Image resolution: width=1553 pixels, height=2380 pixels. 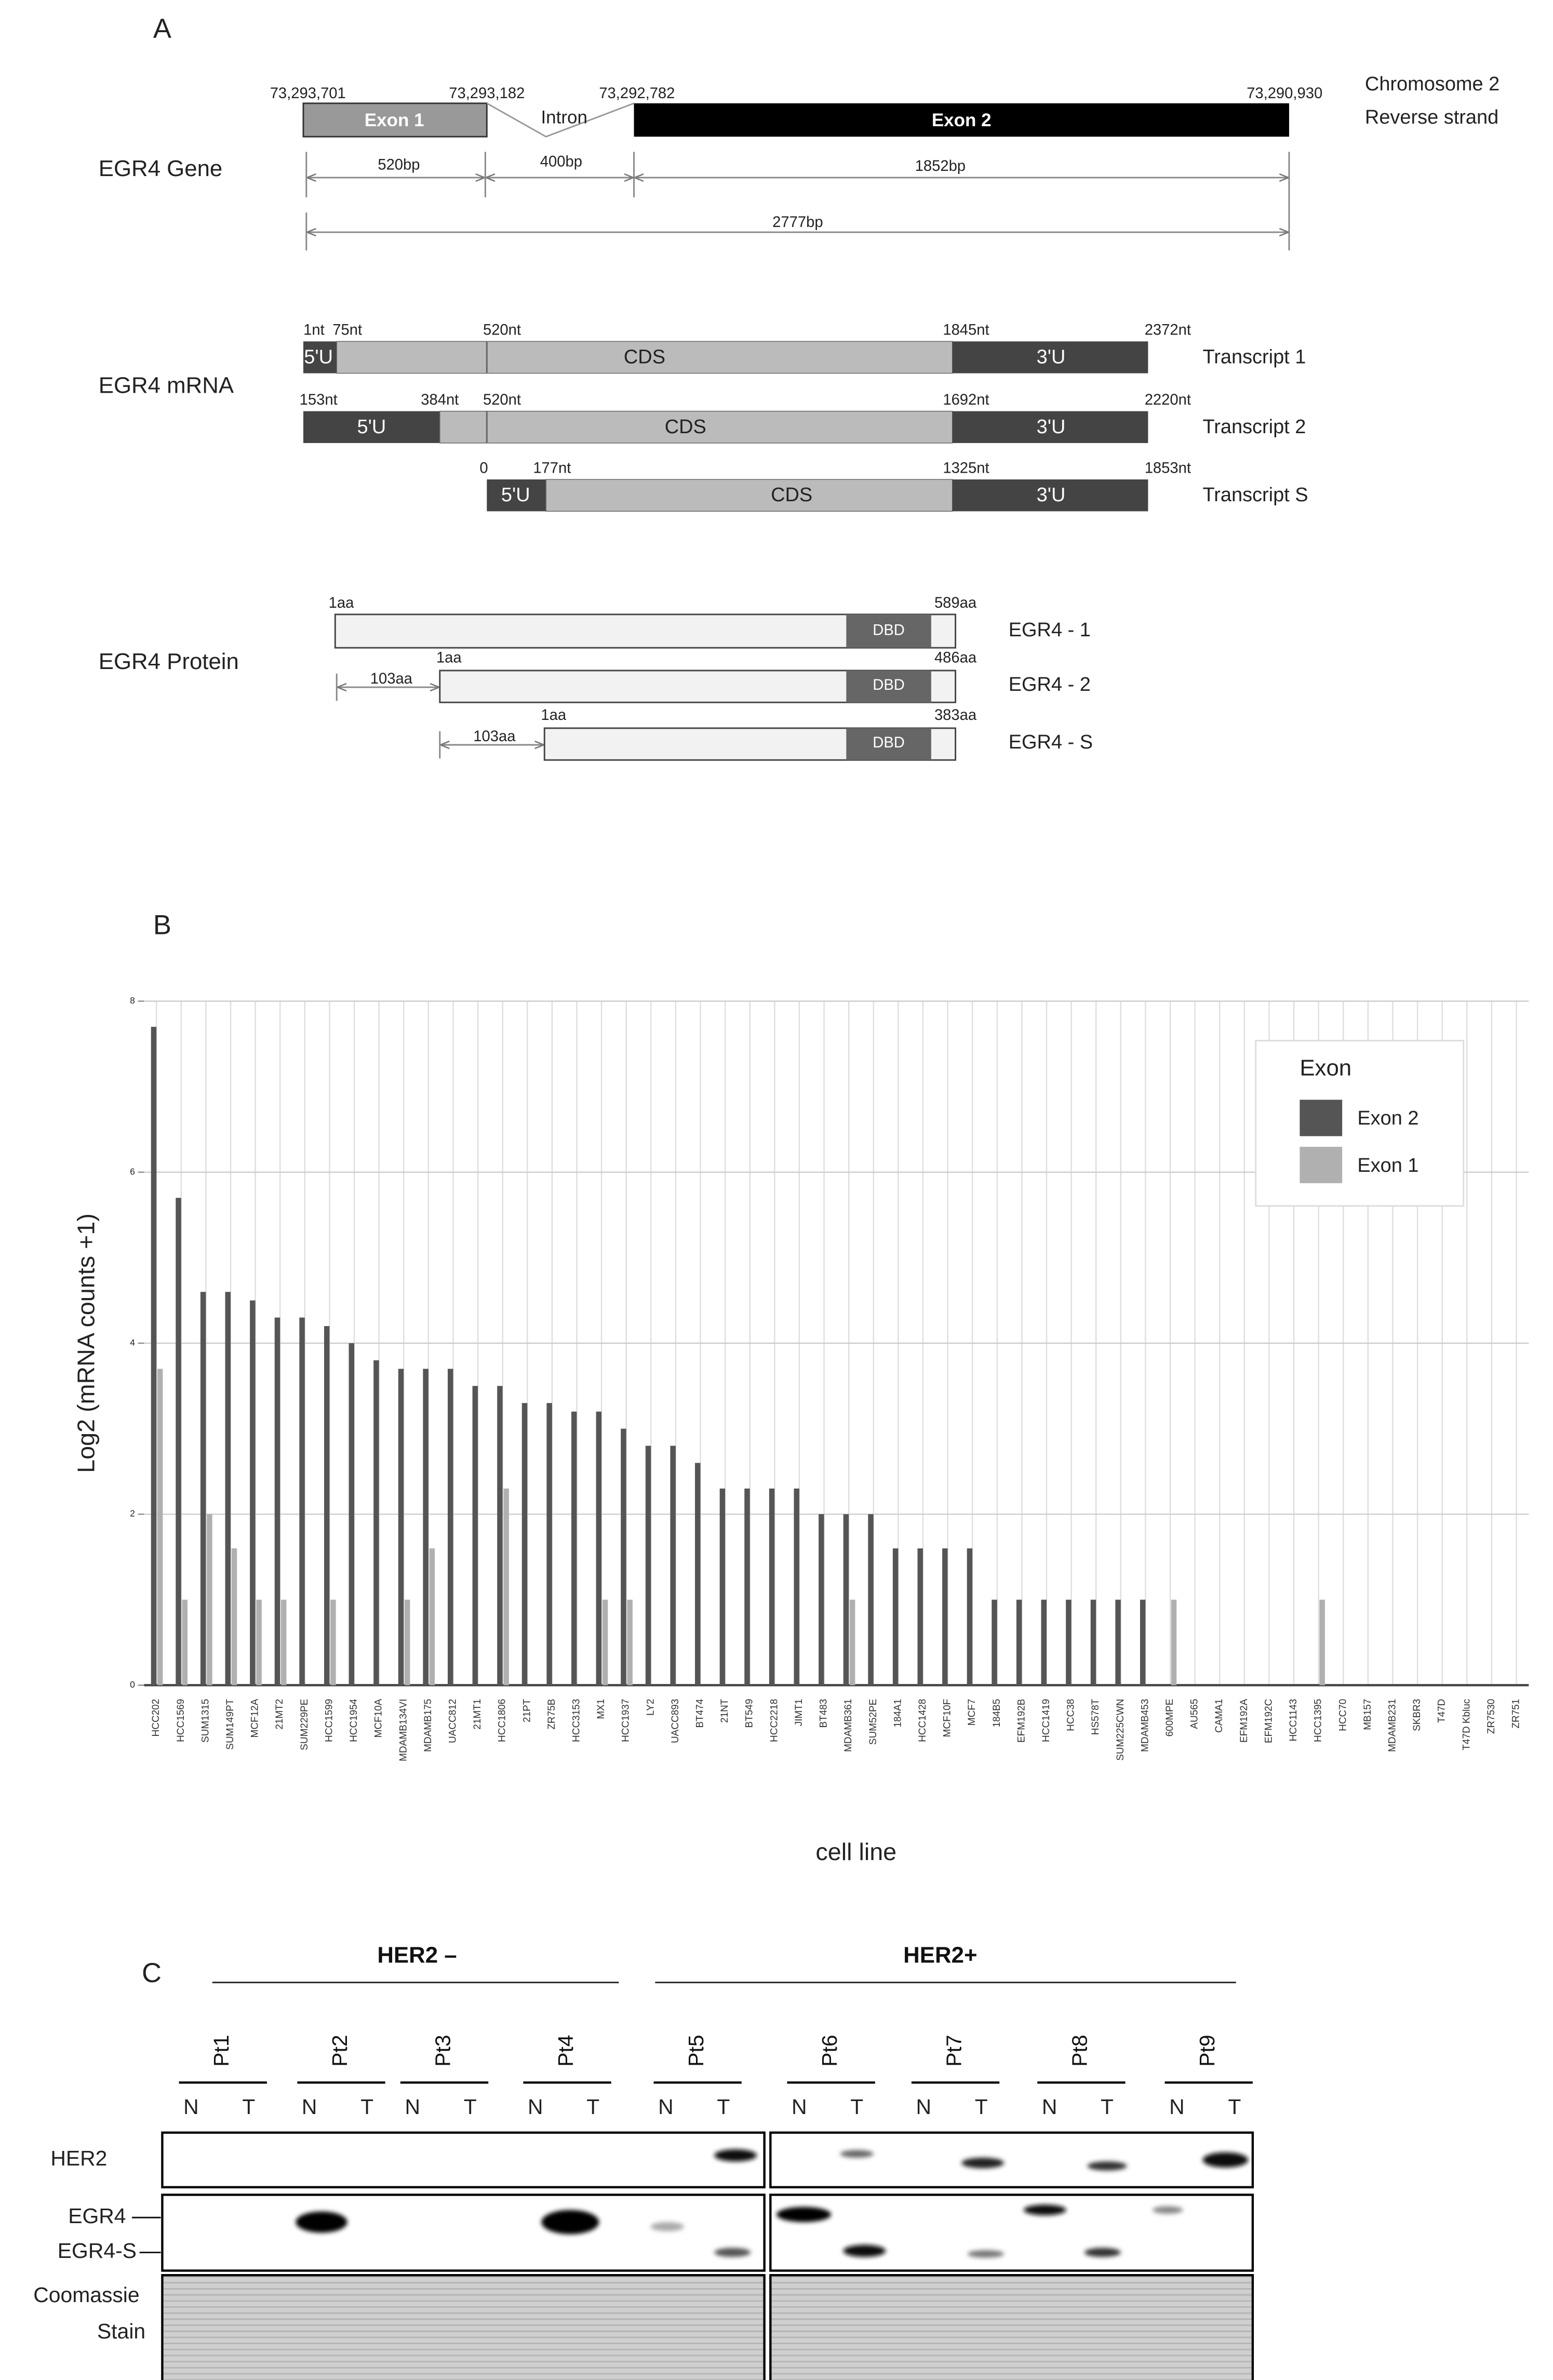 I want to click on label: MDAMB175, so click(x=428, y=1726).